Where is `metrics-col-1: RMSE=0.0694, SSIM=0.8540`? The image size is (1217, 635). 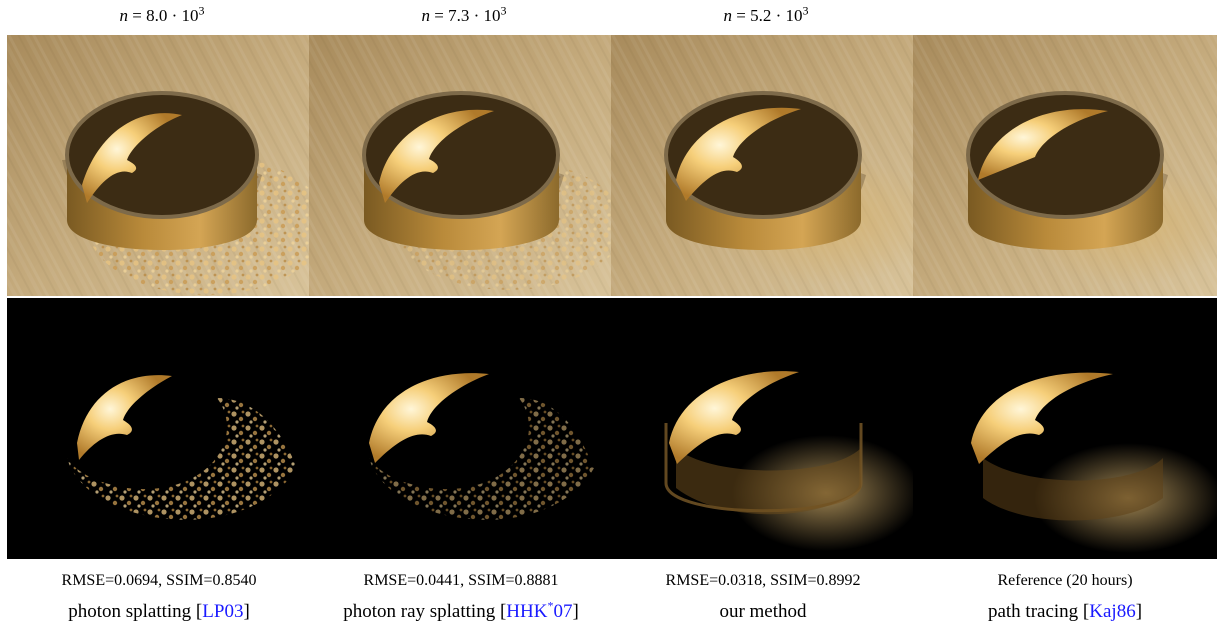
metrics-col-1: RMSE=0.0694, SSIM=0.8540 is located at coordinates (159, 580).